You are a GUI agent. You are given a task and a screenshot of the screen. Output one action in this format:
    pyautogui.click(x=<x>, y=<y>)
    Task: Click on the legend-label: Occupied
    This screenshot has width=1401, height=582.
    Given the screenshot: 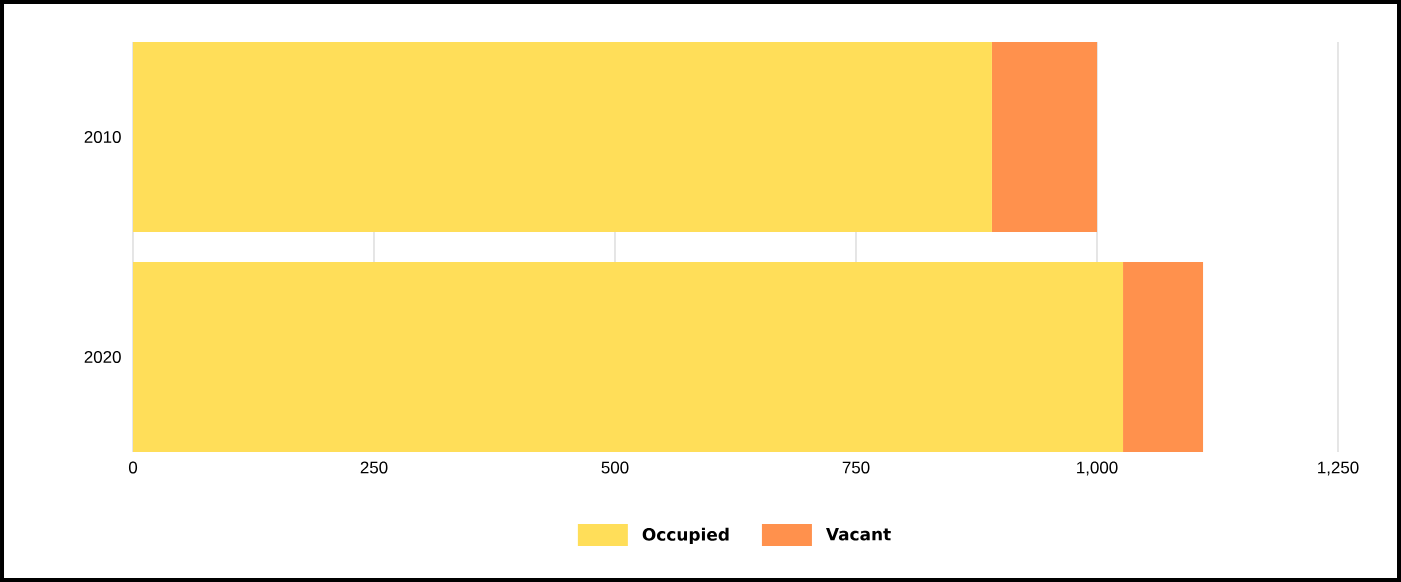 What is the action you would take?
    pyautogui.click(x=685, y=536)
    